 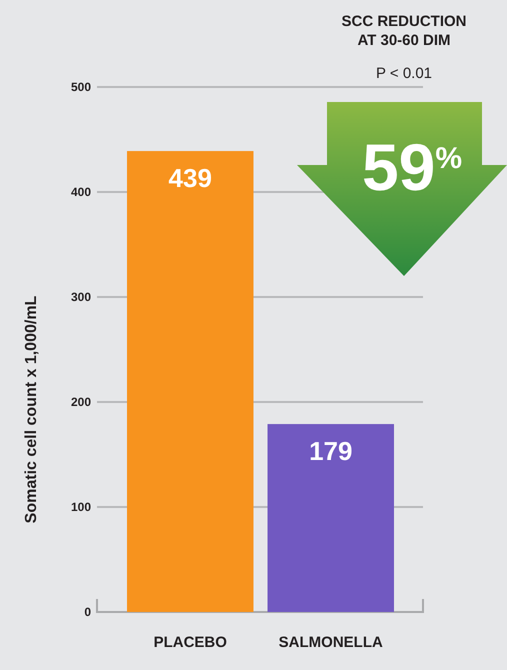 What do you see at coordinates (81, 507) in the screenshot?
I see `y-tick-label: 100` at bounding box center [81, 507].